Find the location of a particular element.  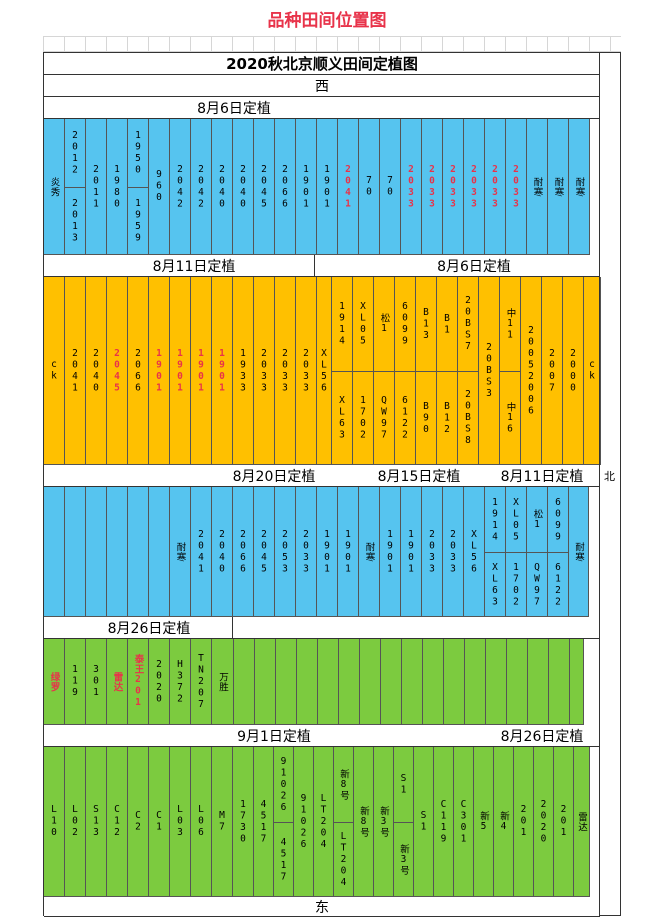

cell-bottom: 6122 is located at coordinates (405, 418).